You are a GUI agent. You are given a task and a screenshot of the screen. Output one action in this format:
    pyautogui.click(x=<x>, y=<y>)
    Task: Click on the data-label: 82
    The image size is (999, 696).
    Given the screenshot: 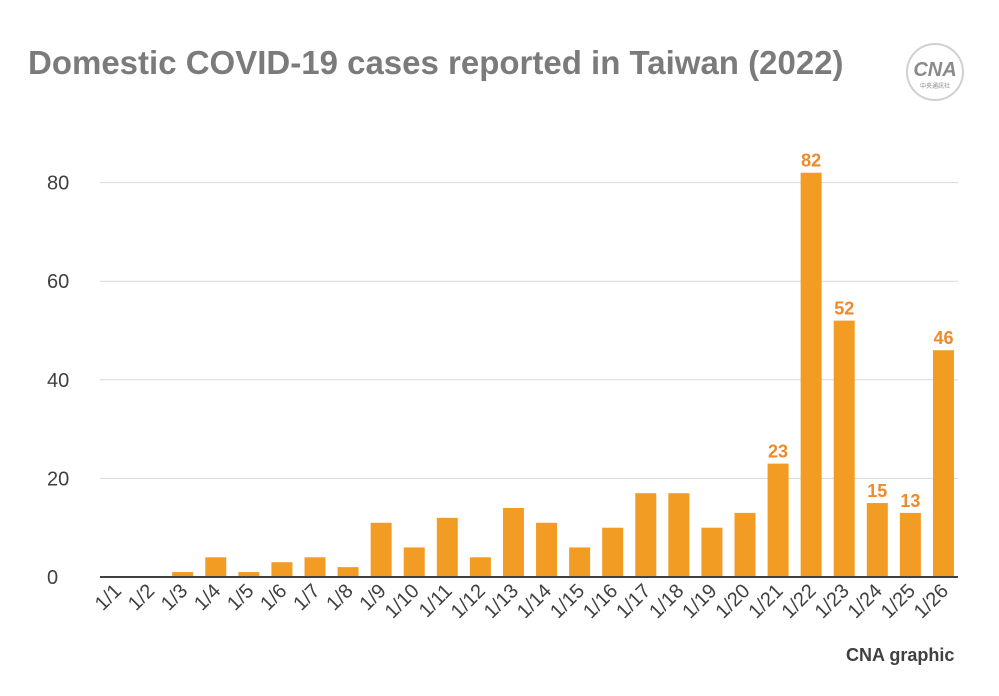 What is the action you would take?
    pyautogui.click(x=811, y=161)
    